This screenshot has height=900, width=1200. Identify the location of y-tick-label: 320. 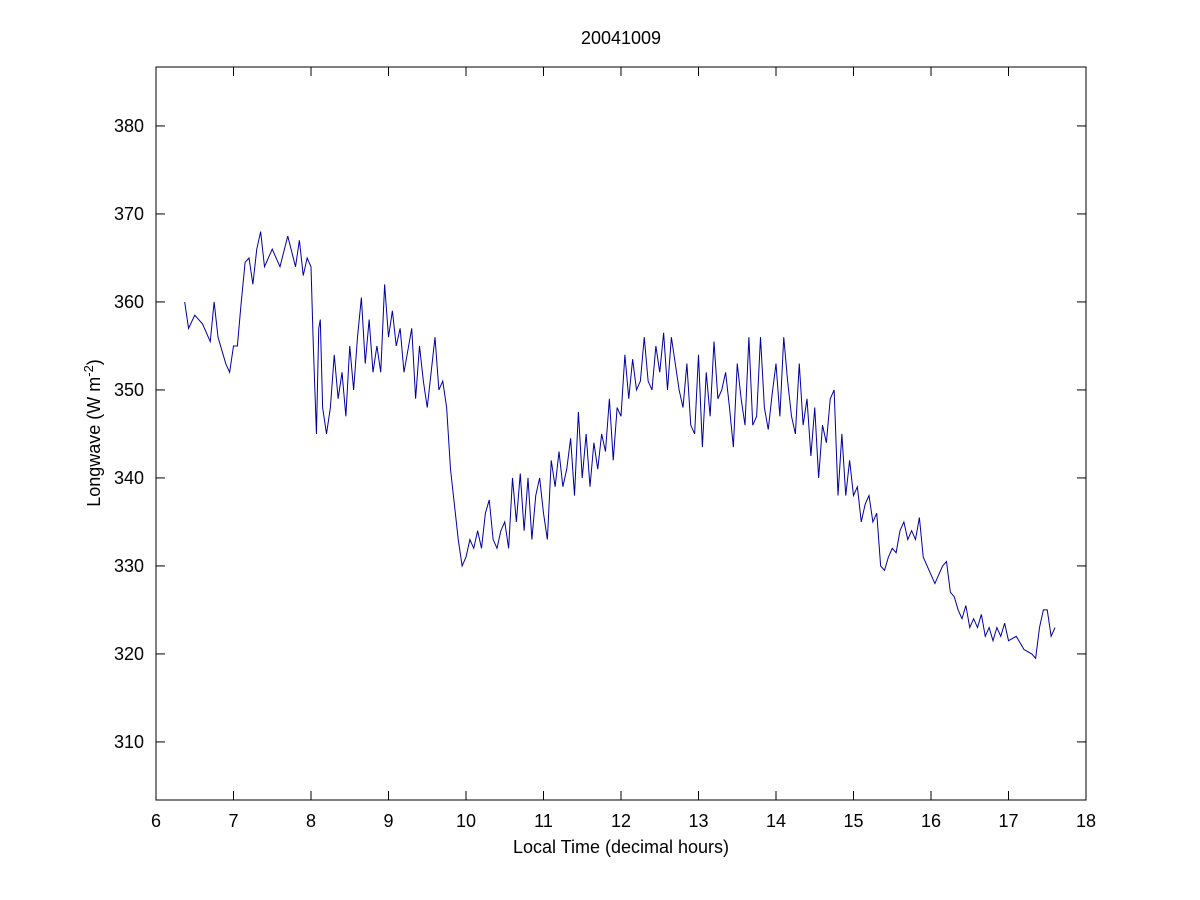
(129, 654).